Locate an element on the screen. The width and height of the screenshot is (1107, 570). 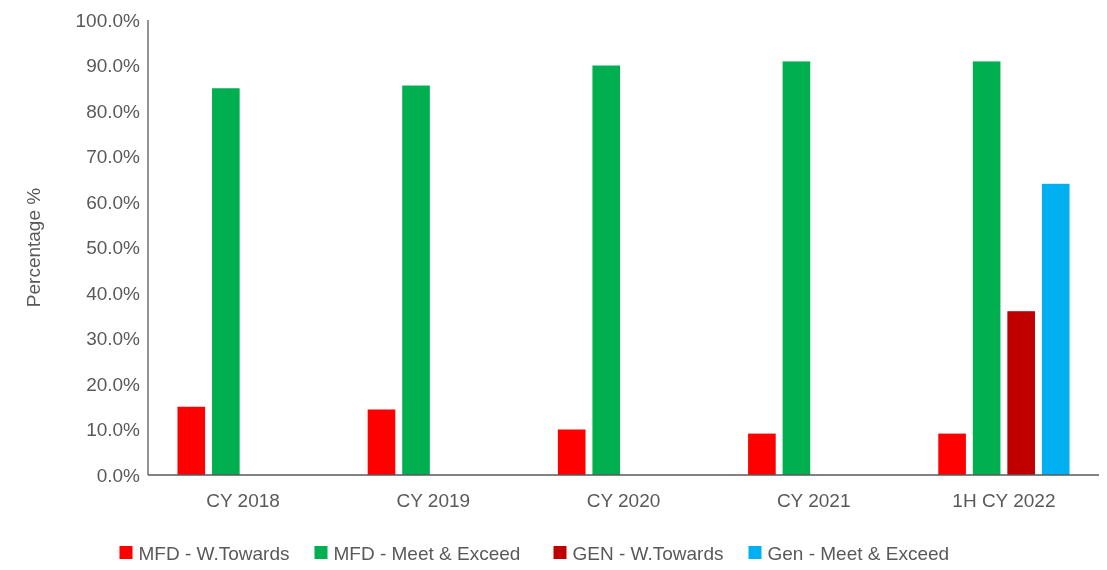
y-tick-label: 80.0% is located at coordinates (113, 111).